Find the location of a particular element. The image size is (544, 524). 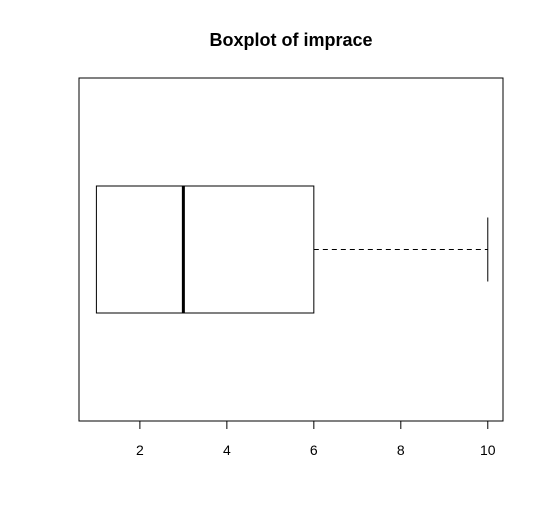

x-tick-label: 4 is located at coordinates (227, 450).